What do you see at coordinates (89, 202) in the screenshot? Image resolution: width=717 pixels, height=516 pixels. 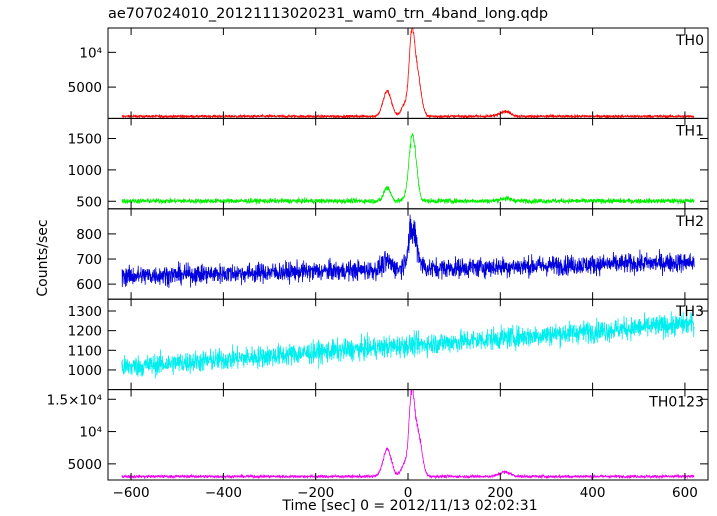 I see `y-tick-label-th1: 500` at bounding box center [89, 202].